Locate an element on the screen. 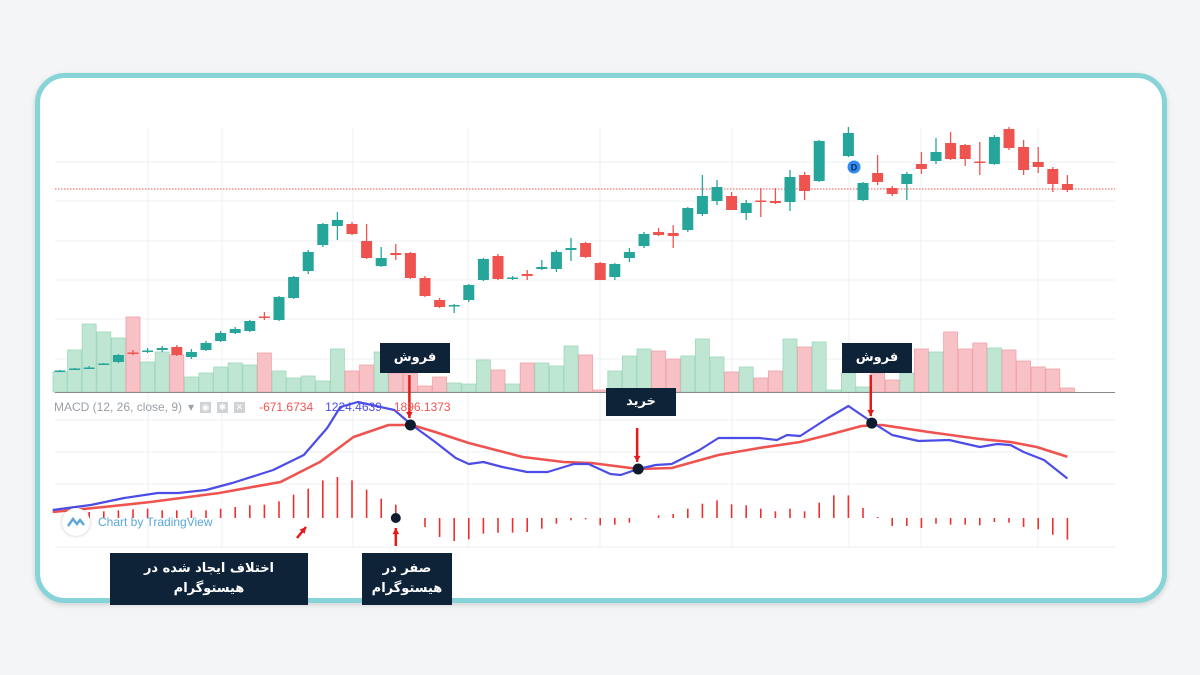  dropdown-icon: ▾ is located at coordinates (191, 407).